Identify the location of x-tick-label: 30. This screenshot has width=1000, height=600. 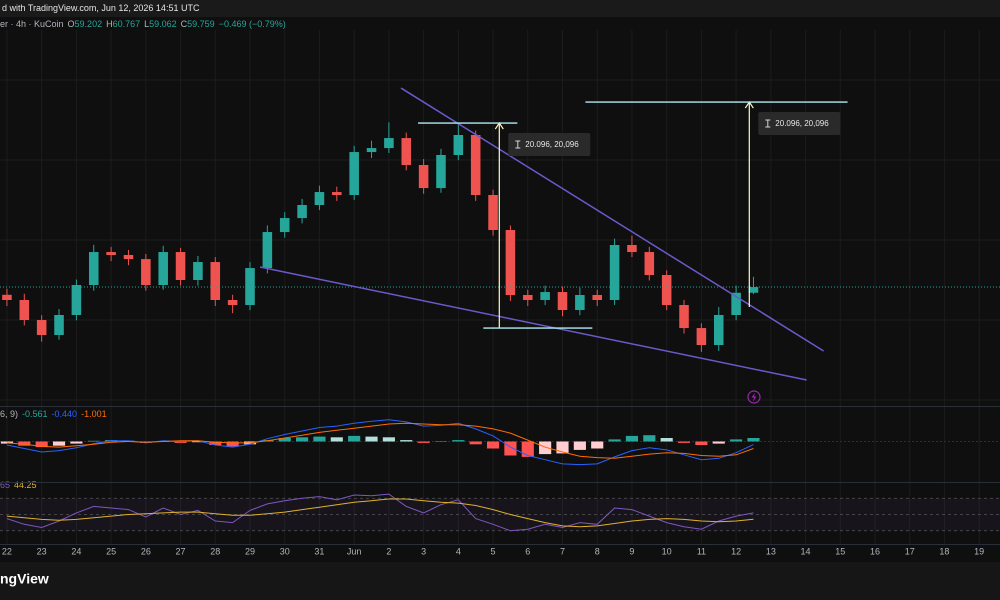
(285, 551).